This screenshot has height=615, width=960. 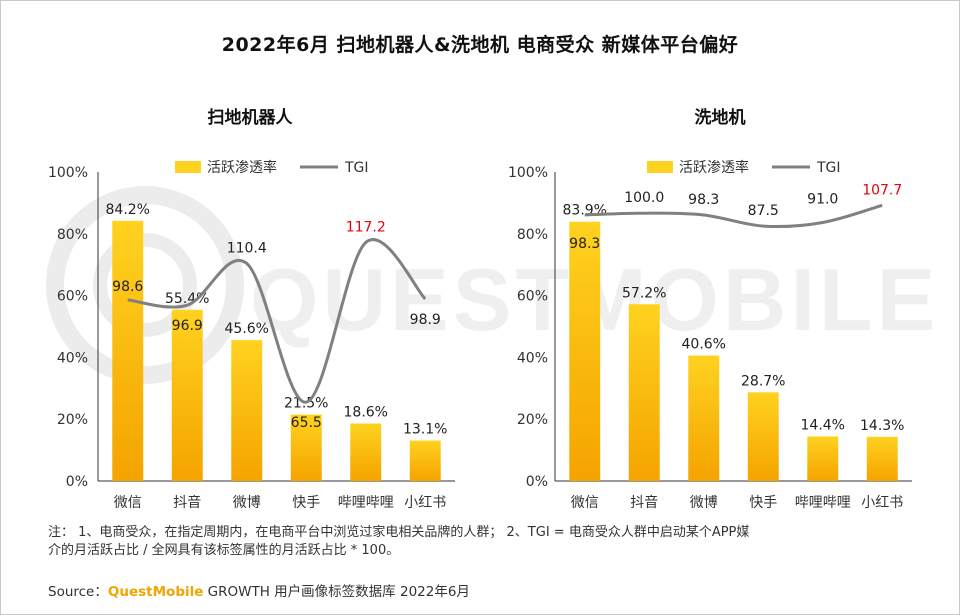 I want to click on bar-value-label: 84.2%, so click(x=128, y=210).